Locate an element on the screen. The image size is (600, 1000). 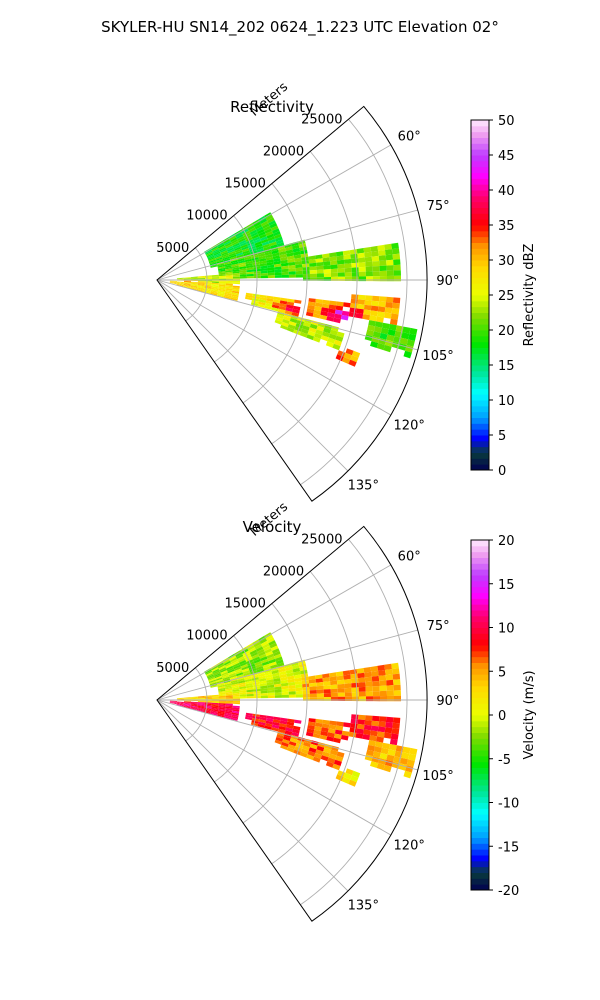
colorbar-tick-label: -20 is located at coordinates (508, 891).